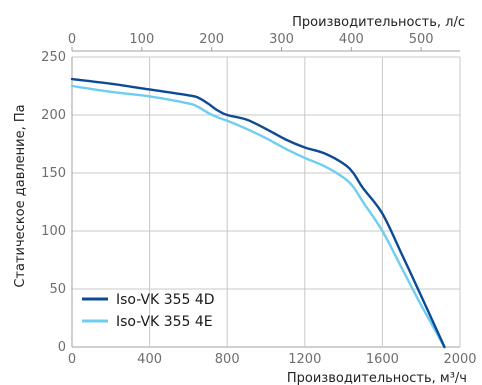  What do you see at coordinates (164, 322) in the screenshot?
I see `legend-label: Iso-VK 355 4E` at bounding box center [164, 322].